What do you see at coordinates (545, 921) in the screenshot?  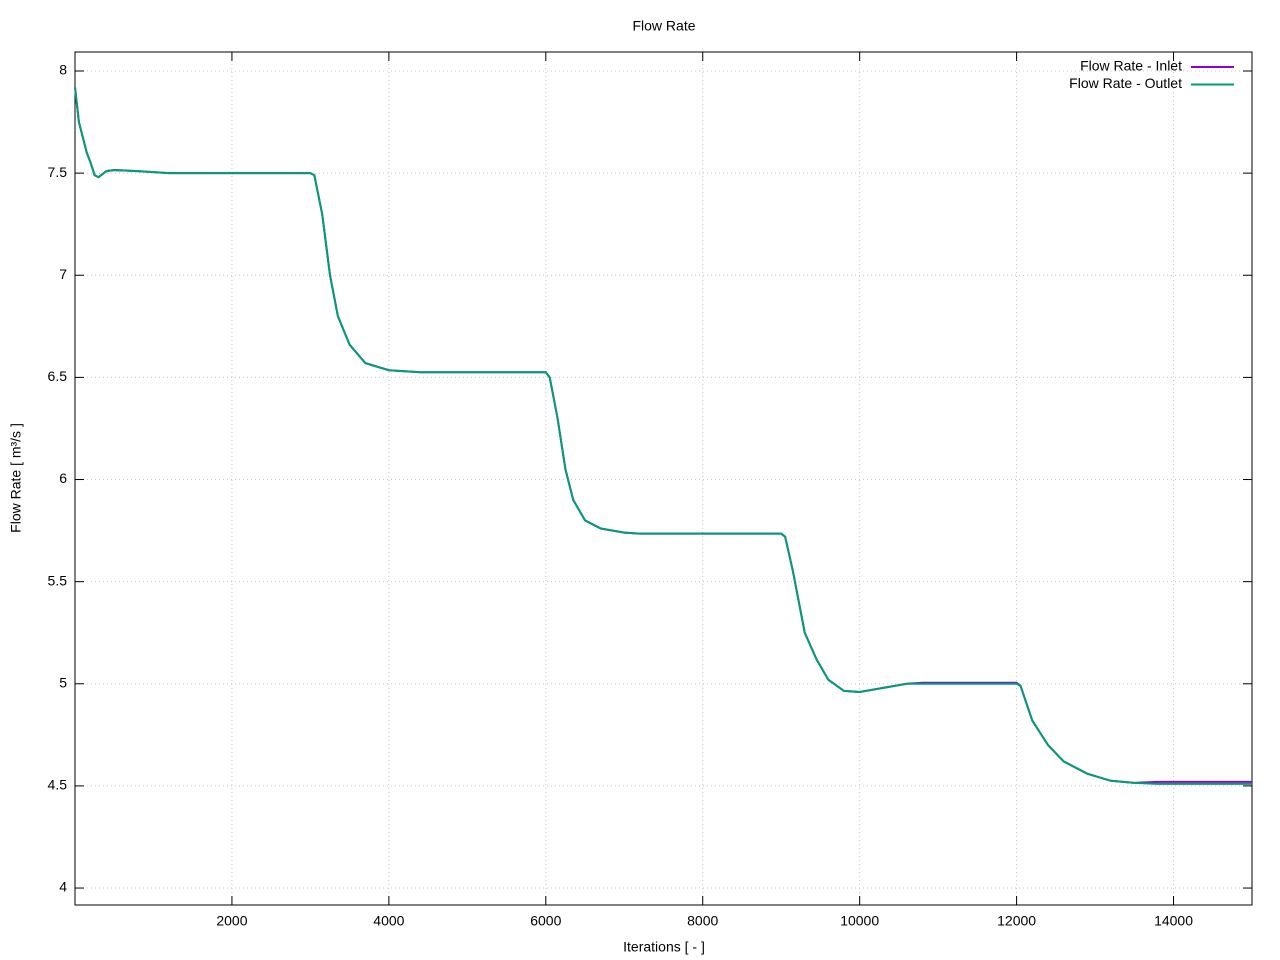 I see `x-tick-label: 6000` at bounding box center [545, 921].